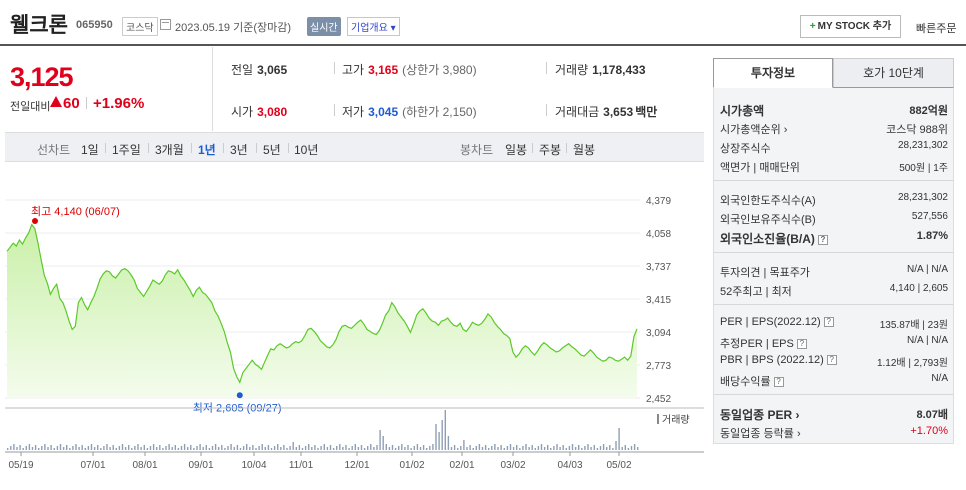  I want to click on stat-label: 전일, so click(242, 70).